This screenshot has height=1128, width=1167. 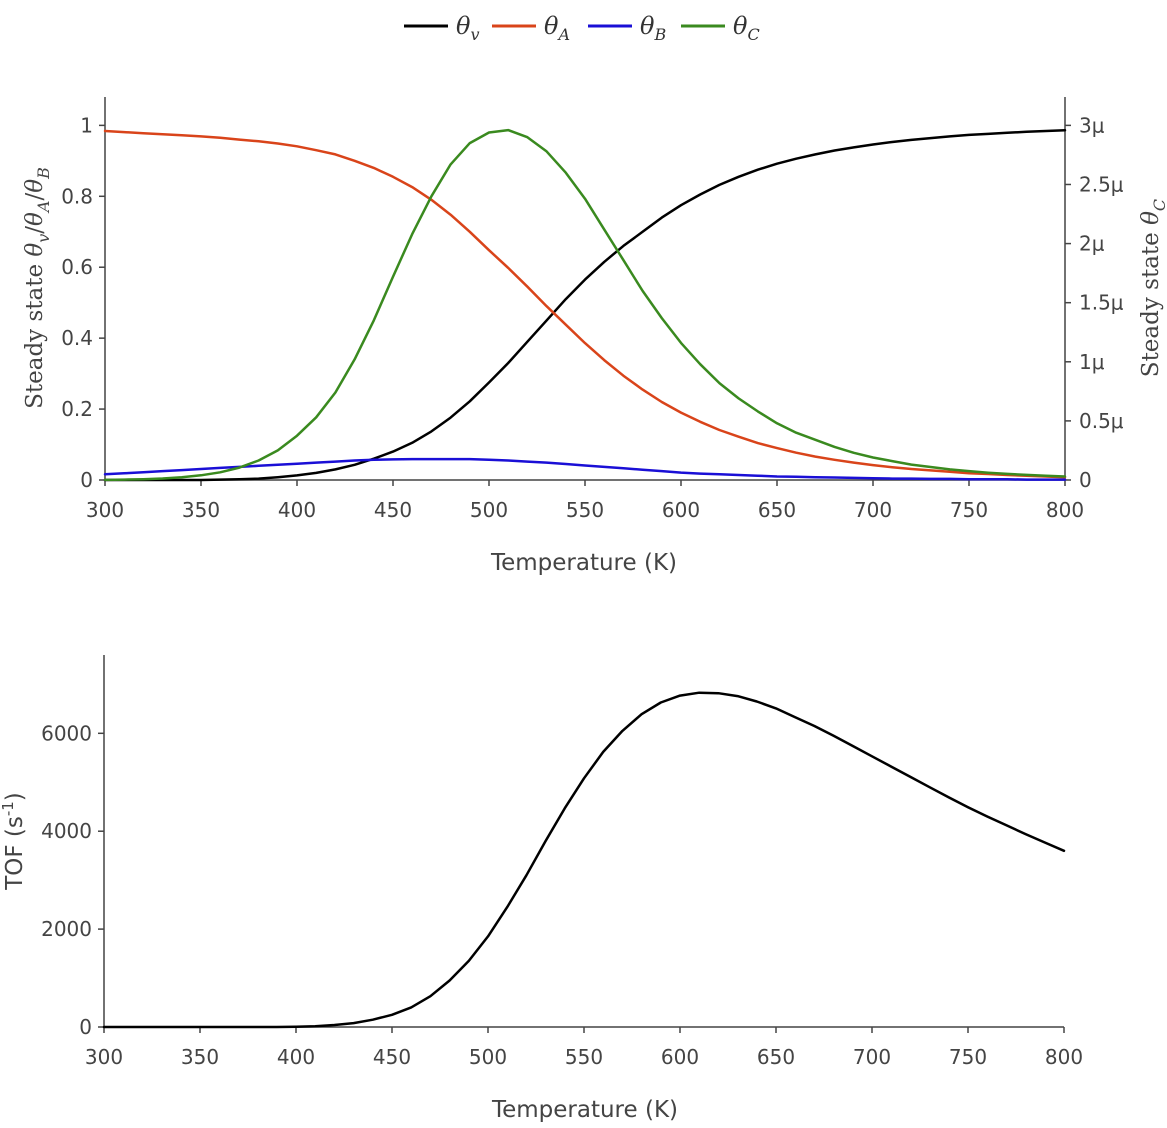 I want to click on x-tick-label: 500, so click(x=489, y=510).